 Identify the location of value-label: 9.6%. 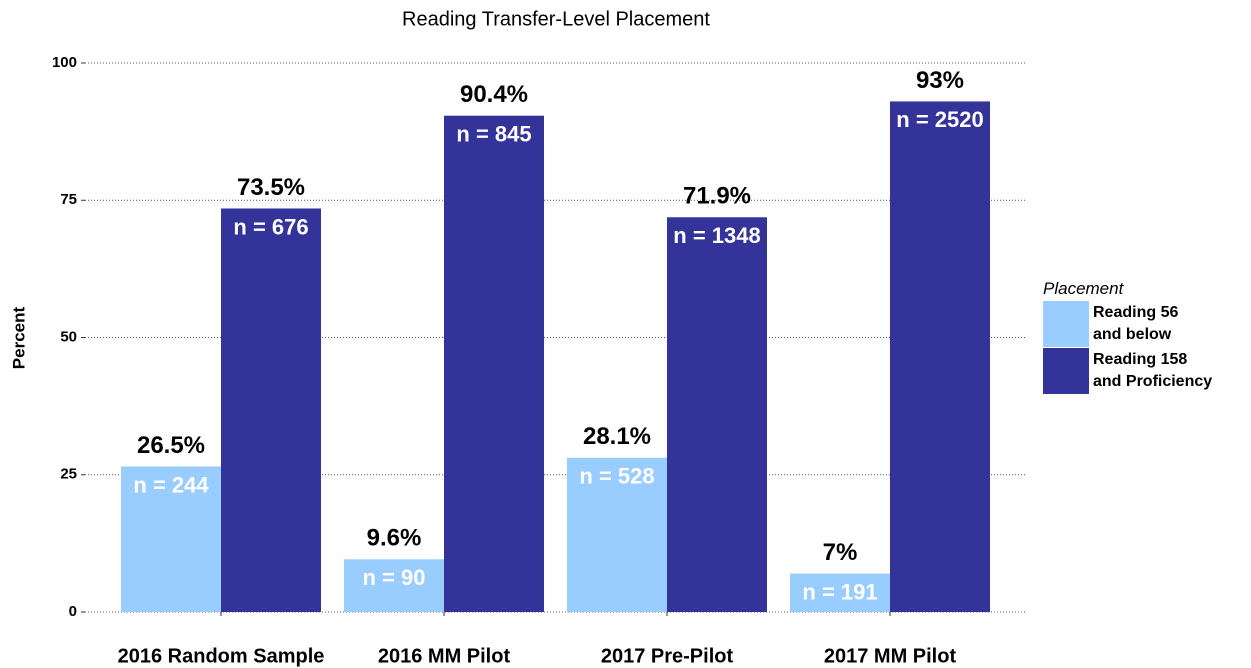
(394, 538).